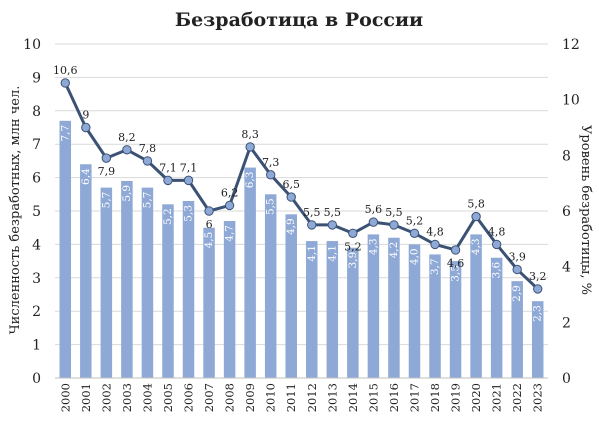 The image size is (599, 425). I want to click on bar-data-label: 3,6, so click(497, 269).